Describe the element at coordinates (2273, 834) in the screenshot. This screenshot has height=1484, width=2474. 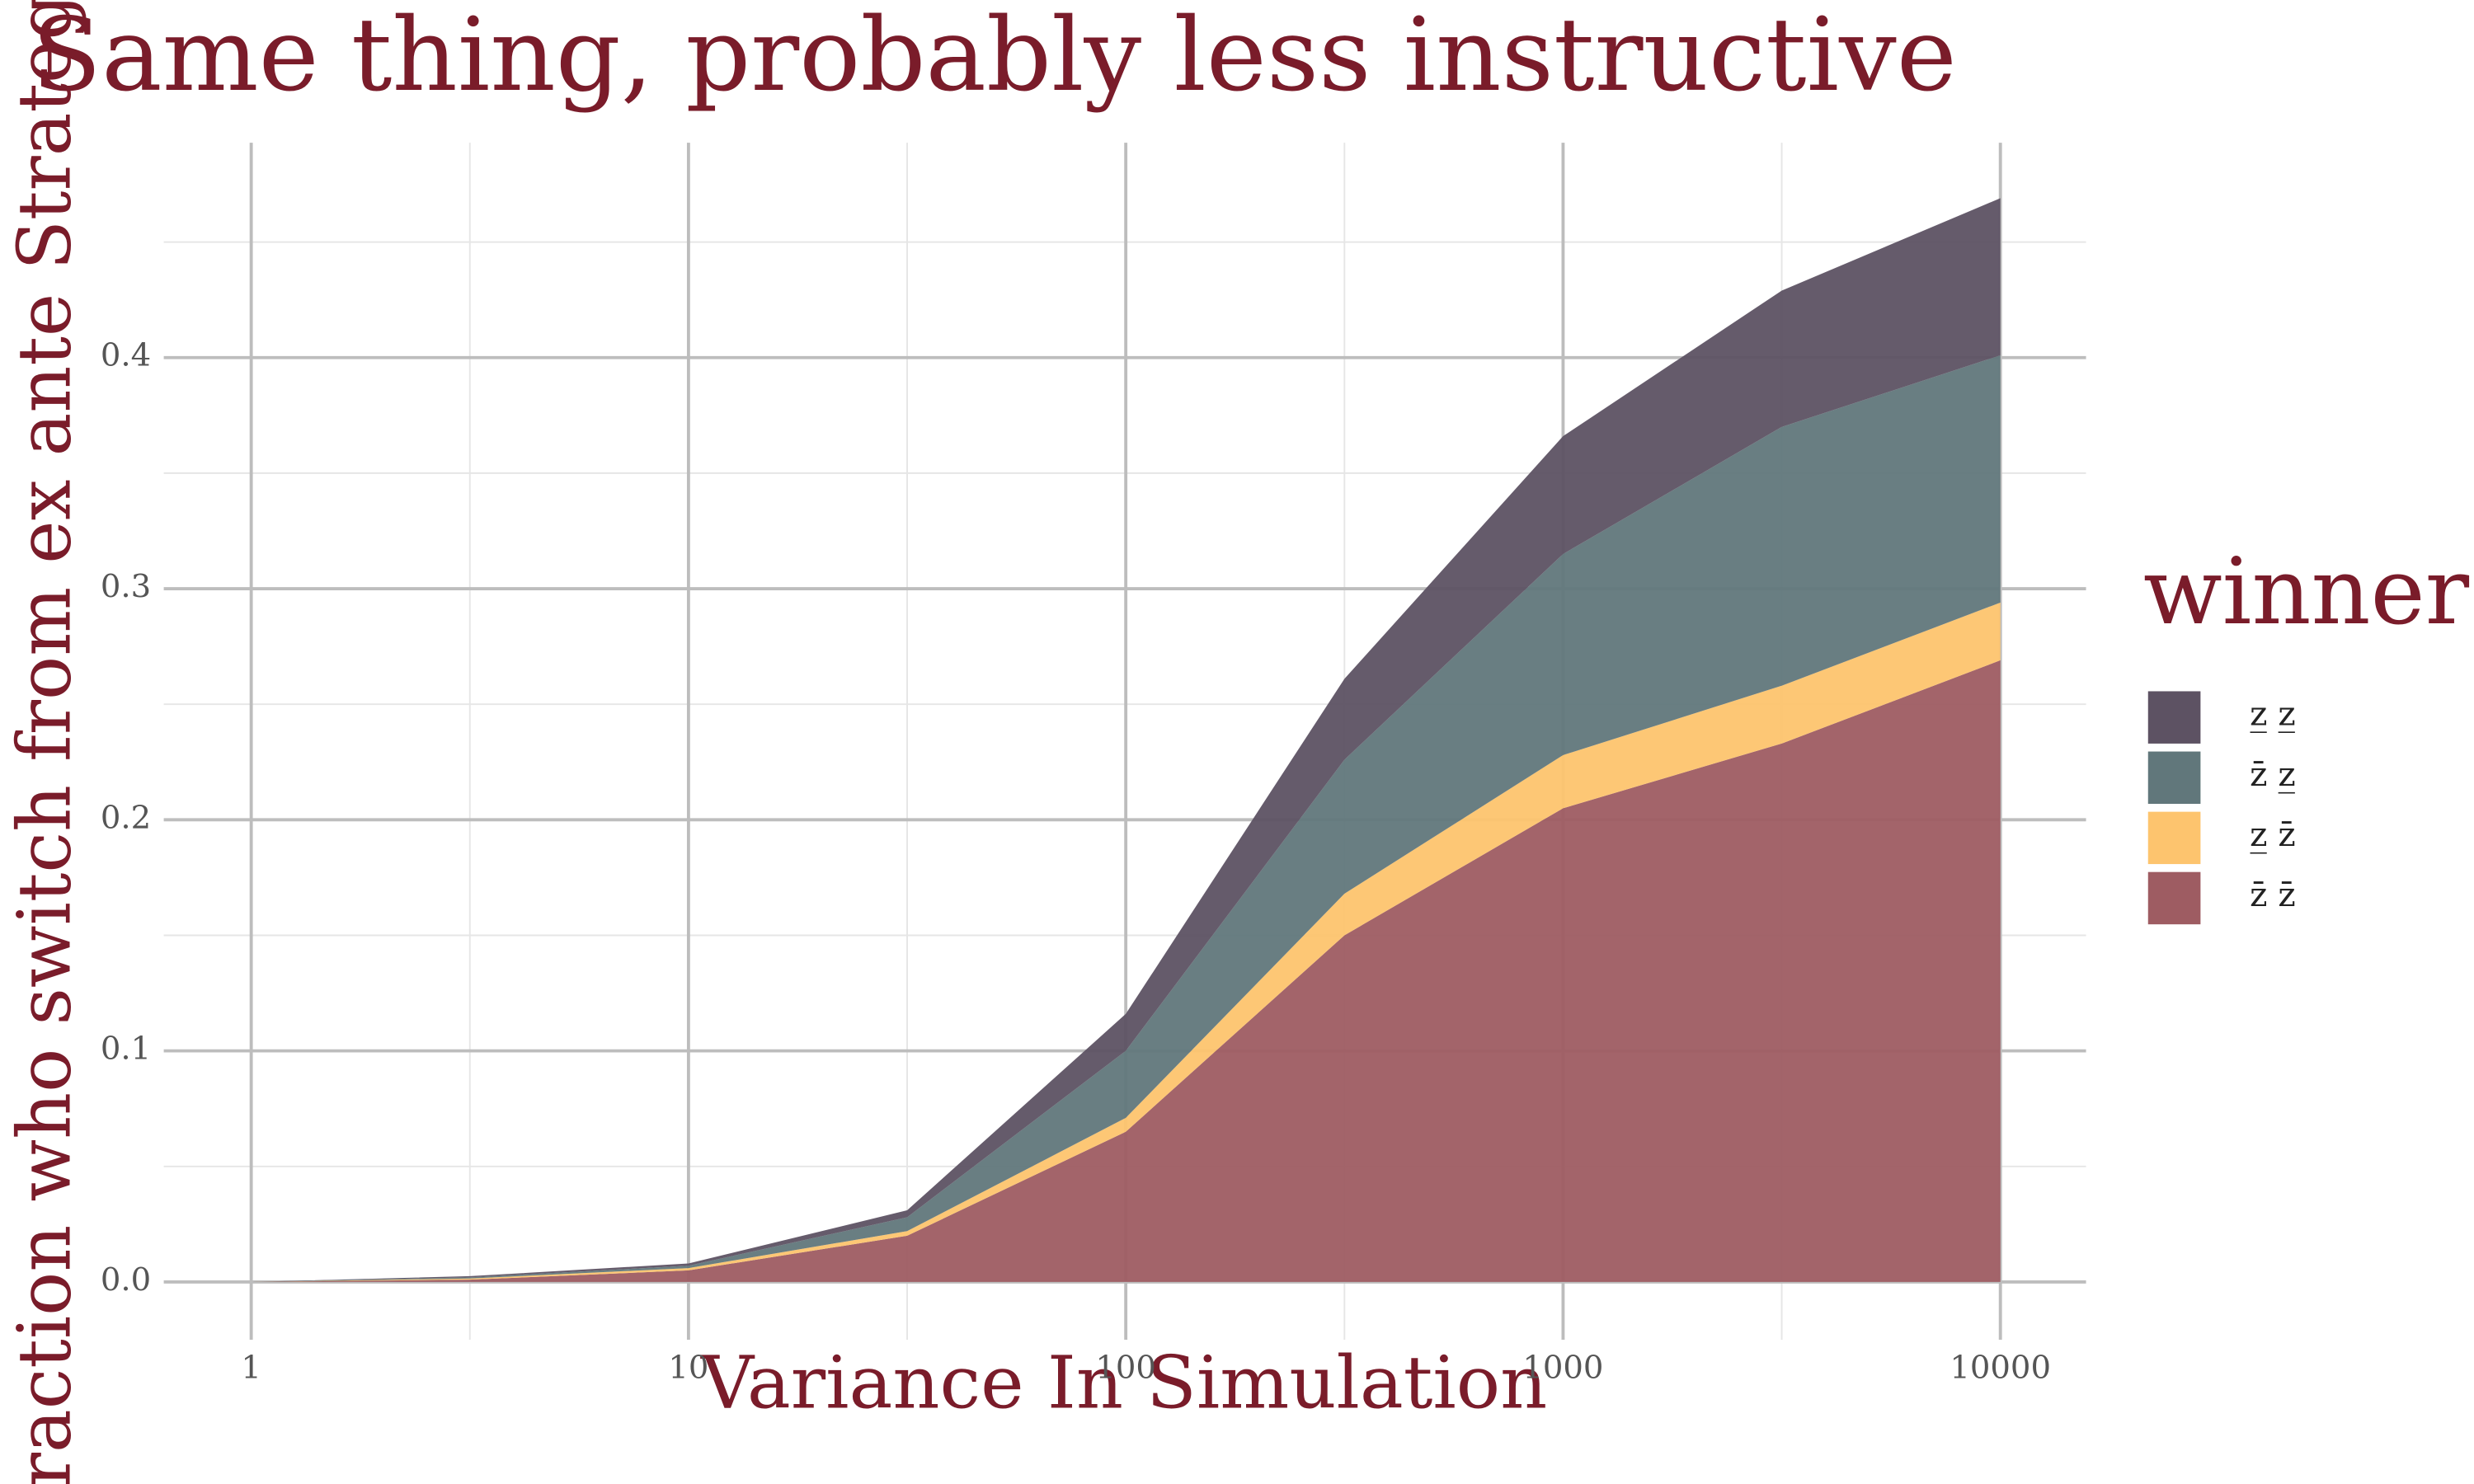
I see `legend-label: z̲ z̄` at that location.